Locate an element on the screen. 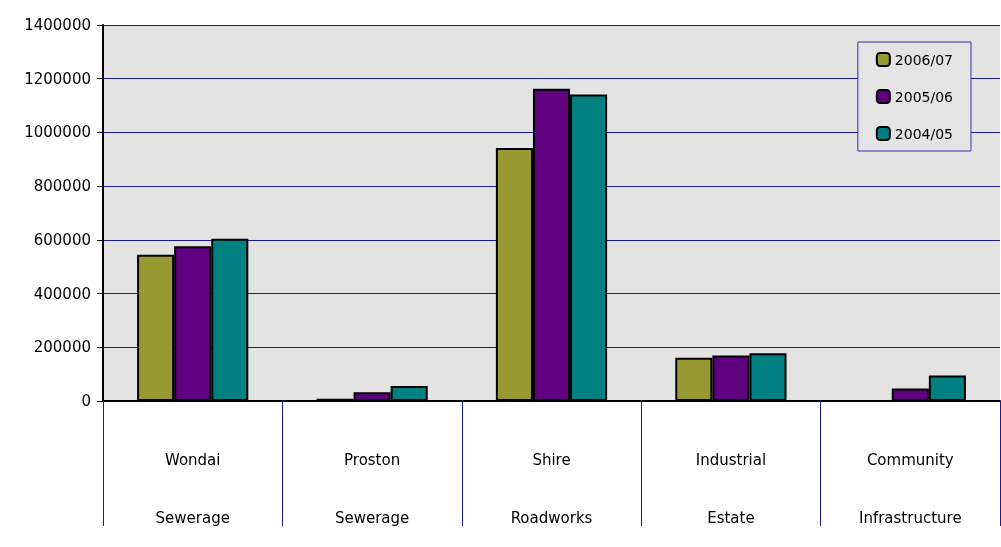 The image size is (1001, 547). y-tick-label: 200000 is located at coordinates (62, 347).